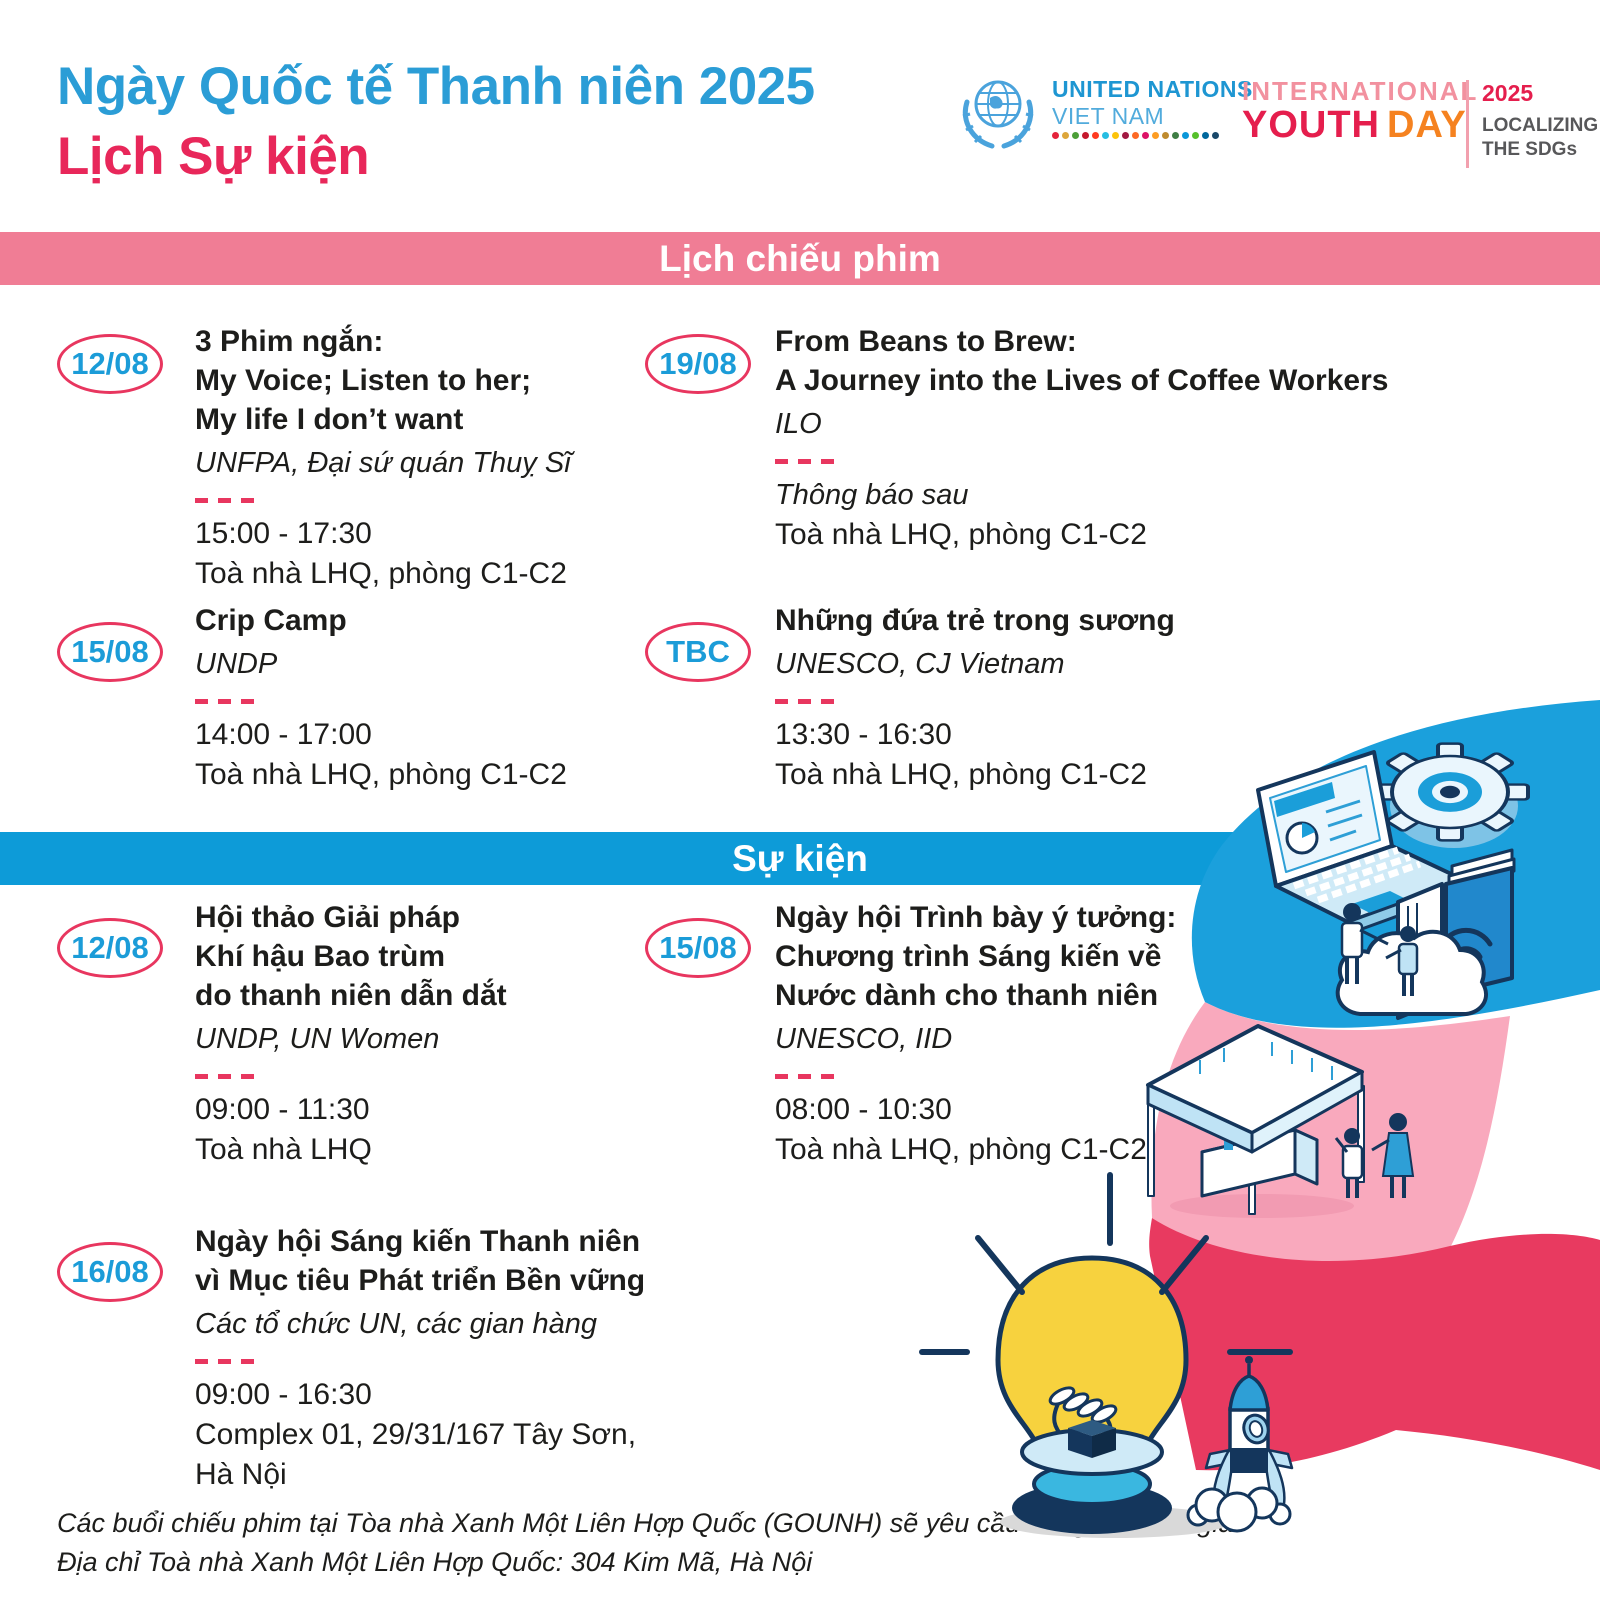 The height and width of the screenshot is (1600, 1600). What do you see at coordinates (420, 1280) in the screenshot?
I see `event-title-line: vì Mục tiêu Phát triển Bền vững` at bounding box center [420, 1280].